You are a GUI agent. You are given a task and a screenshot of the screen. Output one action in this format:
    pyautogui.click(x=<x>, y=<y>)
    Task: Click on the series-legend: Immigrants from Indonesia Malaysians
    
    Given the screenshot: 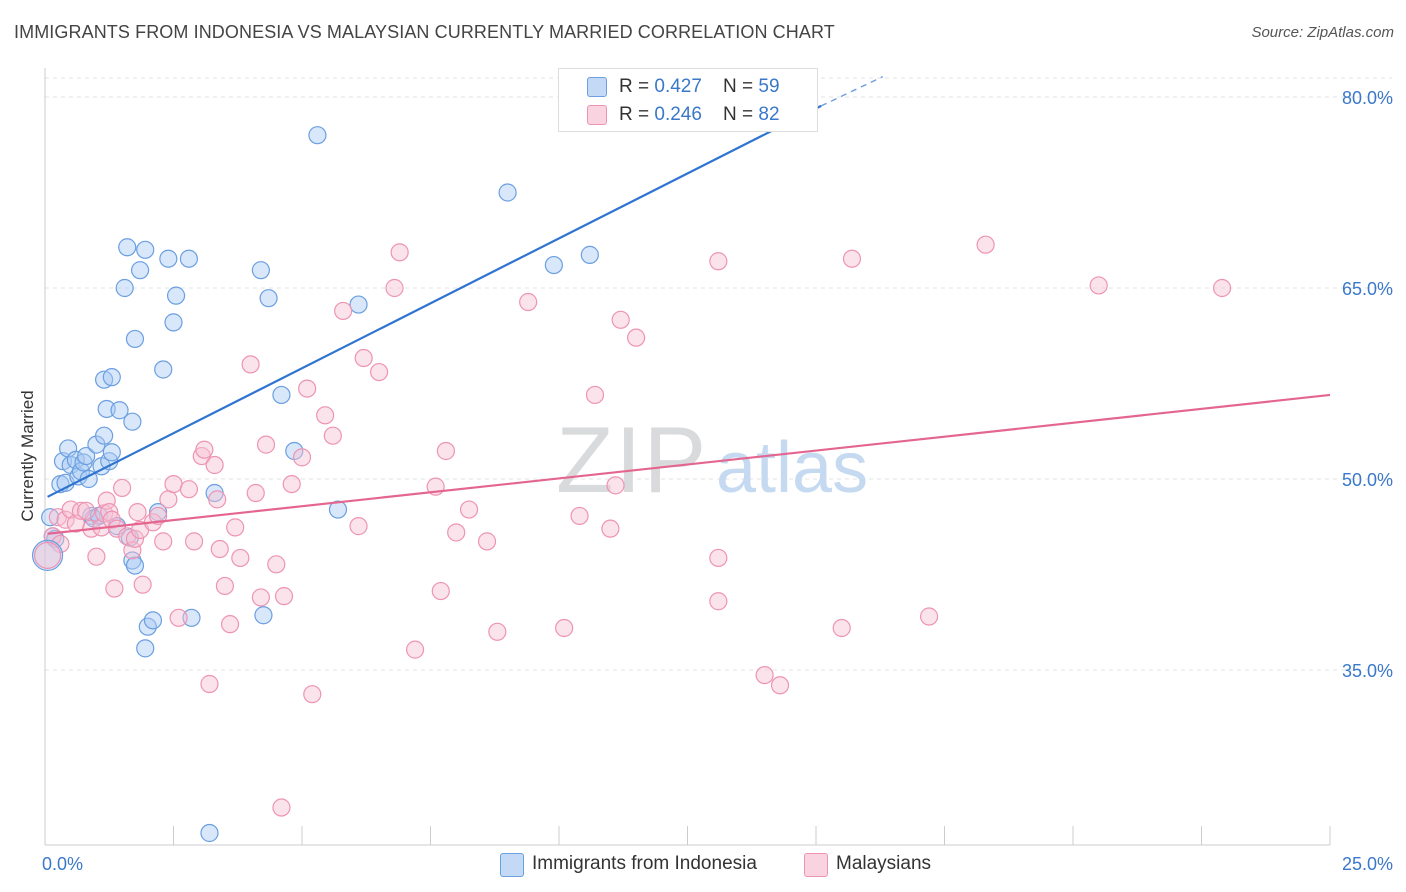 What is the action you would take?
    pyautogui.click(x=703, y=865)
    